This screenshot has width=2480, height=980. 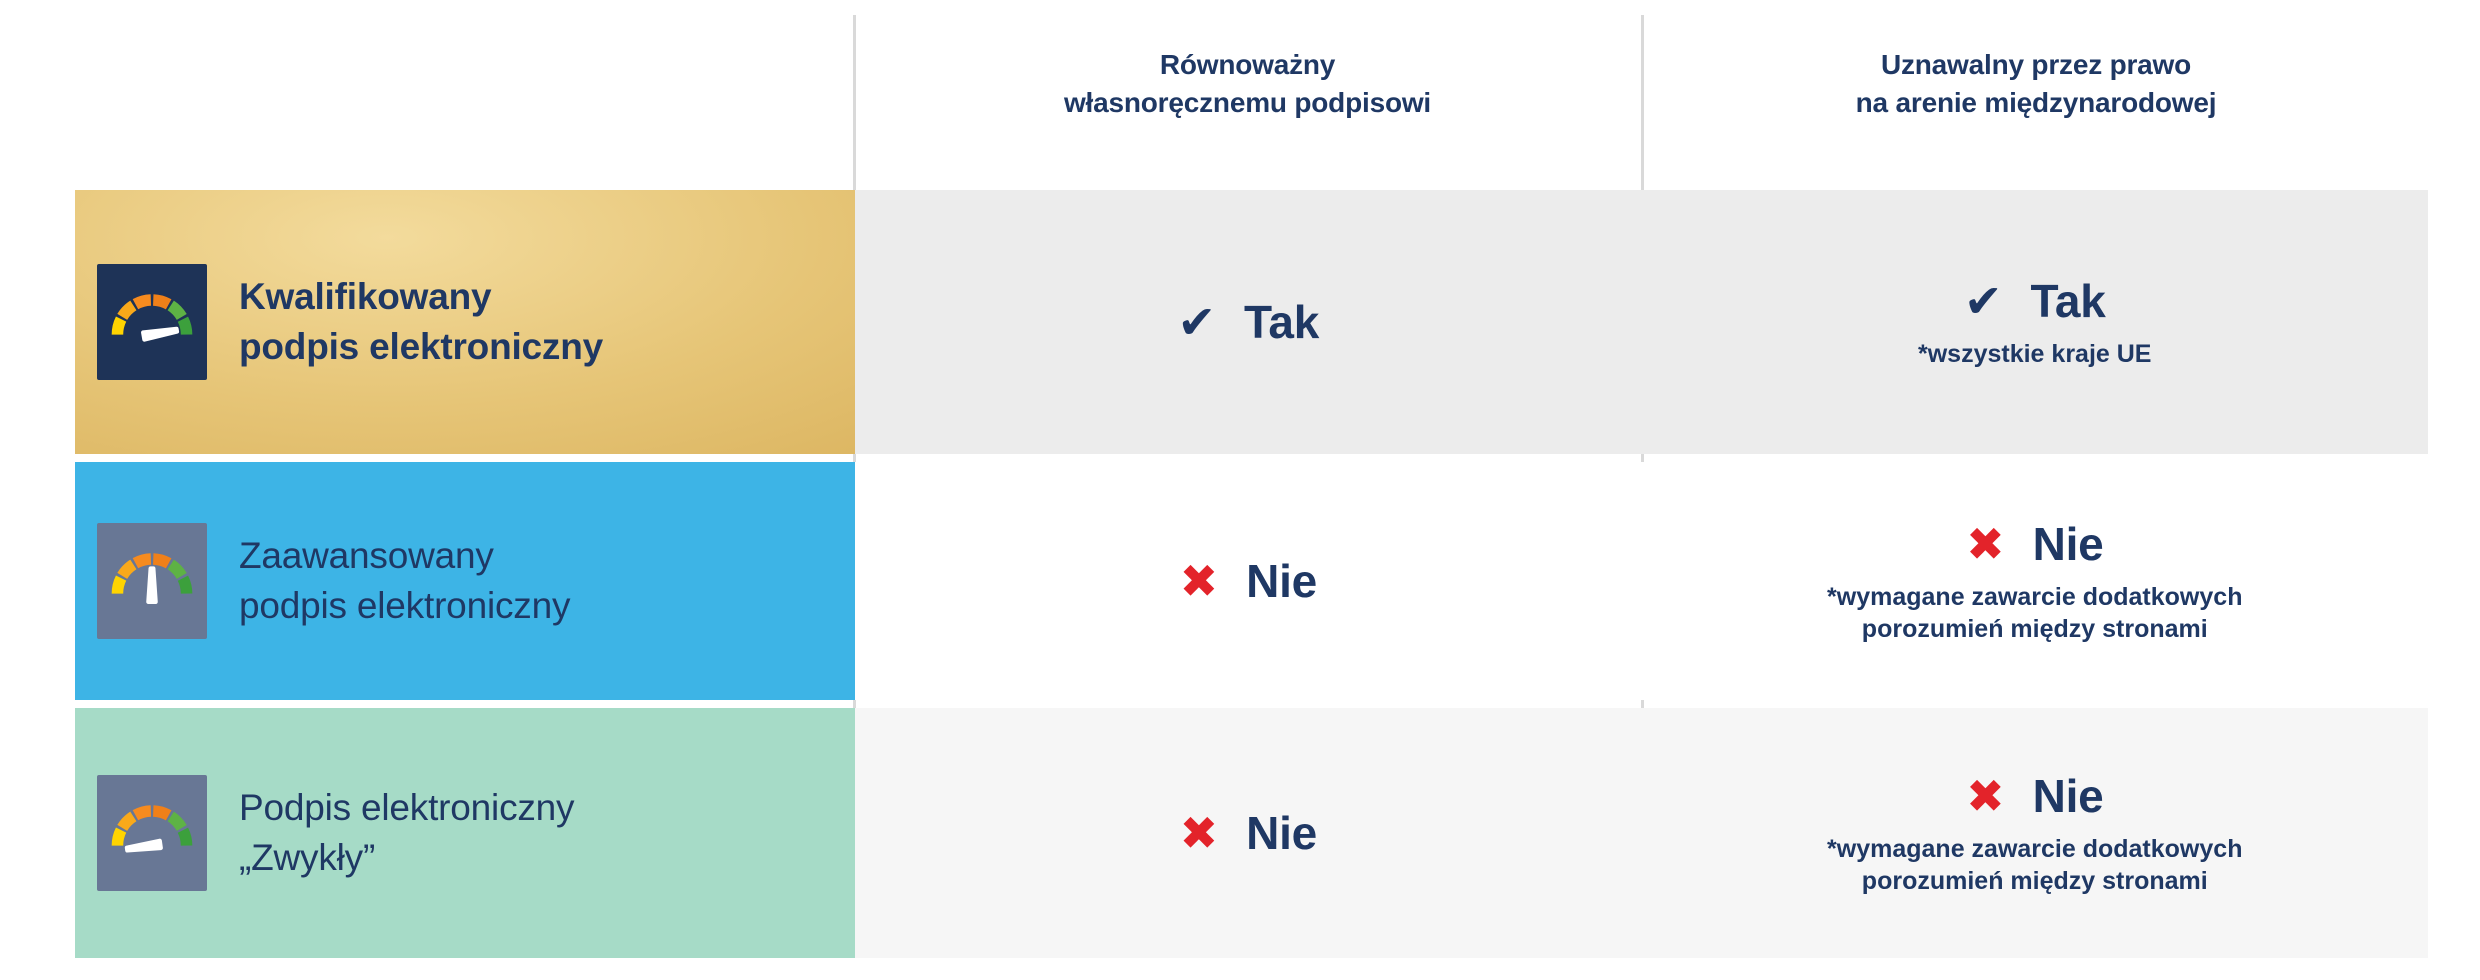 I want to click on column-header-handwritten-equivalent: Równoważny własnoręcznemu podpisowi, so click(x=1247, y=83).